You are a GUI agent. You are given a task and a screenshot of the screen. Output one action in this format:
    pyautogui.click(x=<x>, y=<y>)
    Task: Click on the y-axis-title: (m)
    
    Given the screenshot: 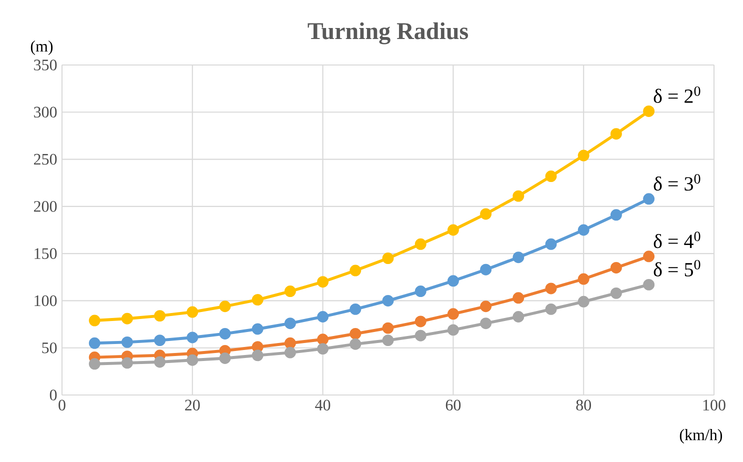 What is the action you would take?
    pyautogui.click(x=41, y=47)
    